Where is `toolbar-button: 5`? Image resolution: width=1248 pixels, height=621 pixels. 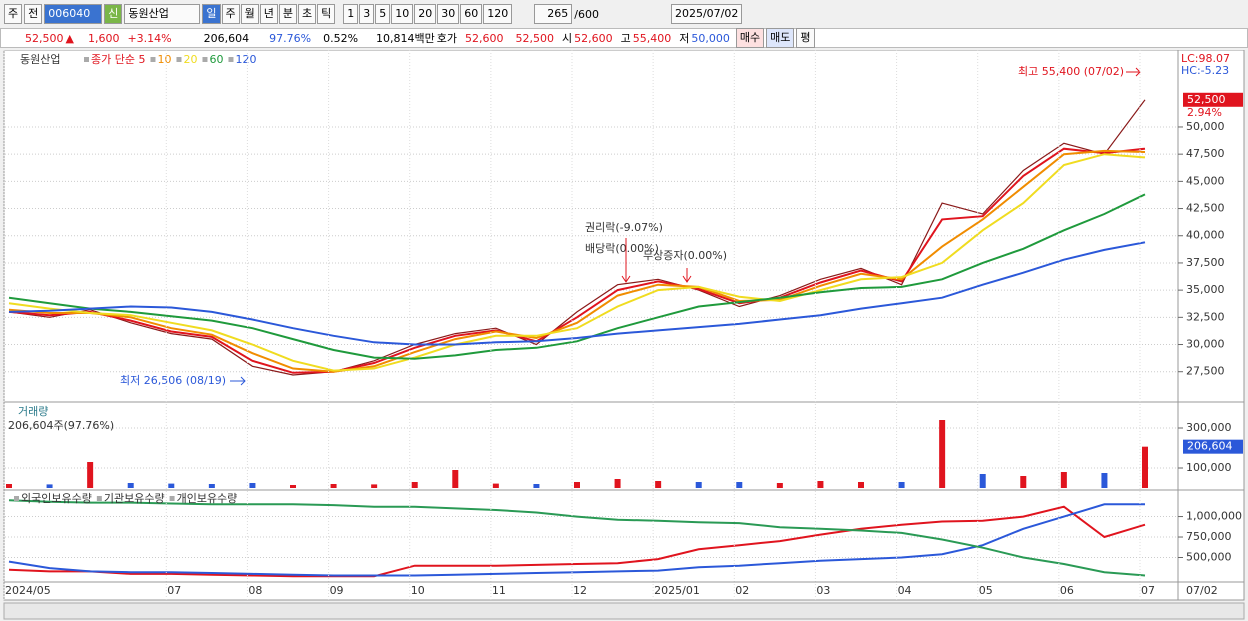 toolbar-button: 5 is located at coordinates (383, 14).